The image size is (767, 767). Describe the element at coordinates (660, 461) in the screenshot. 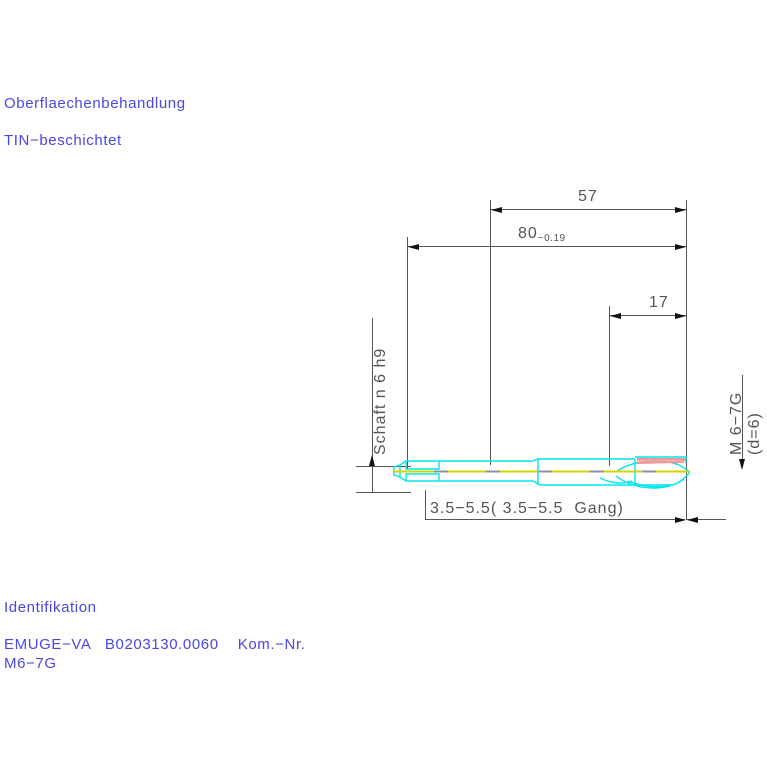

I see `tool-thread-fill` at that location.